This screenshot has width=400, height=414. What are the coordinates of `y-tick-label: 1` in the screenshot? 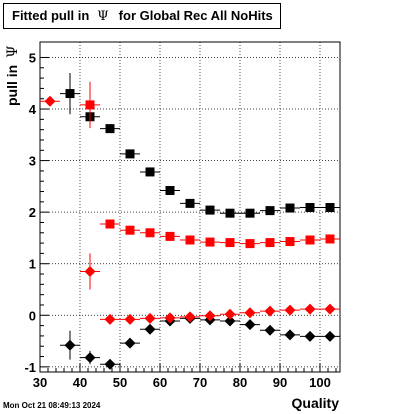 It's located at (32, 264).